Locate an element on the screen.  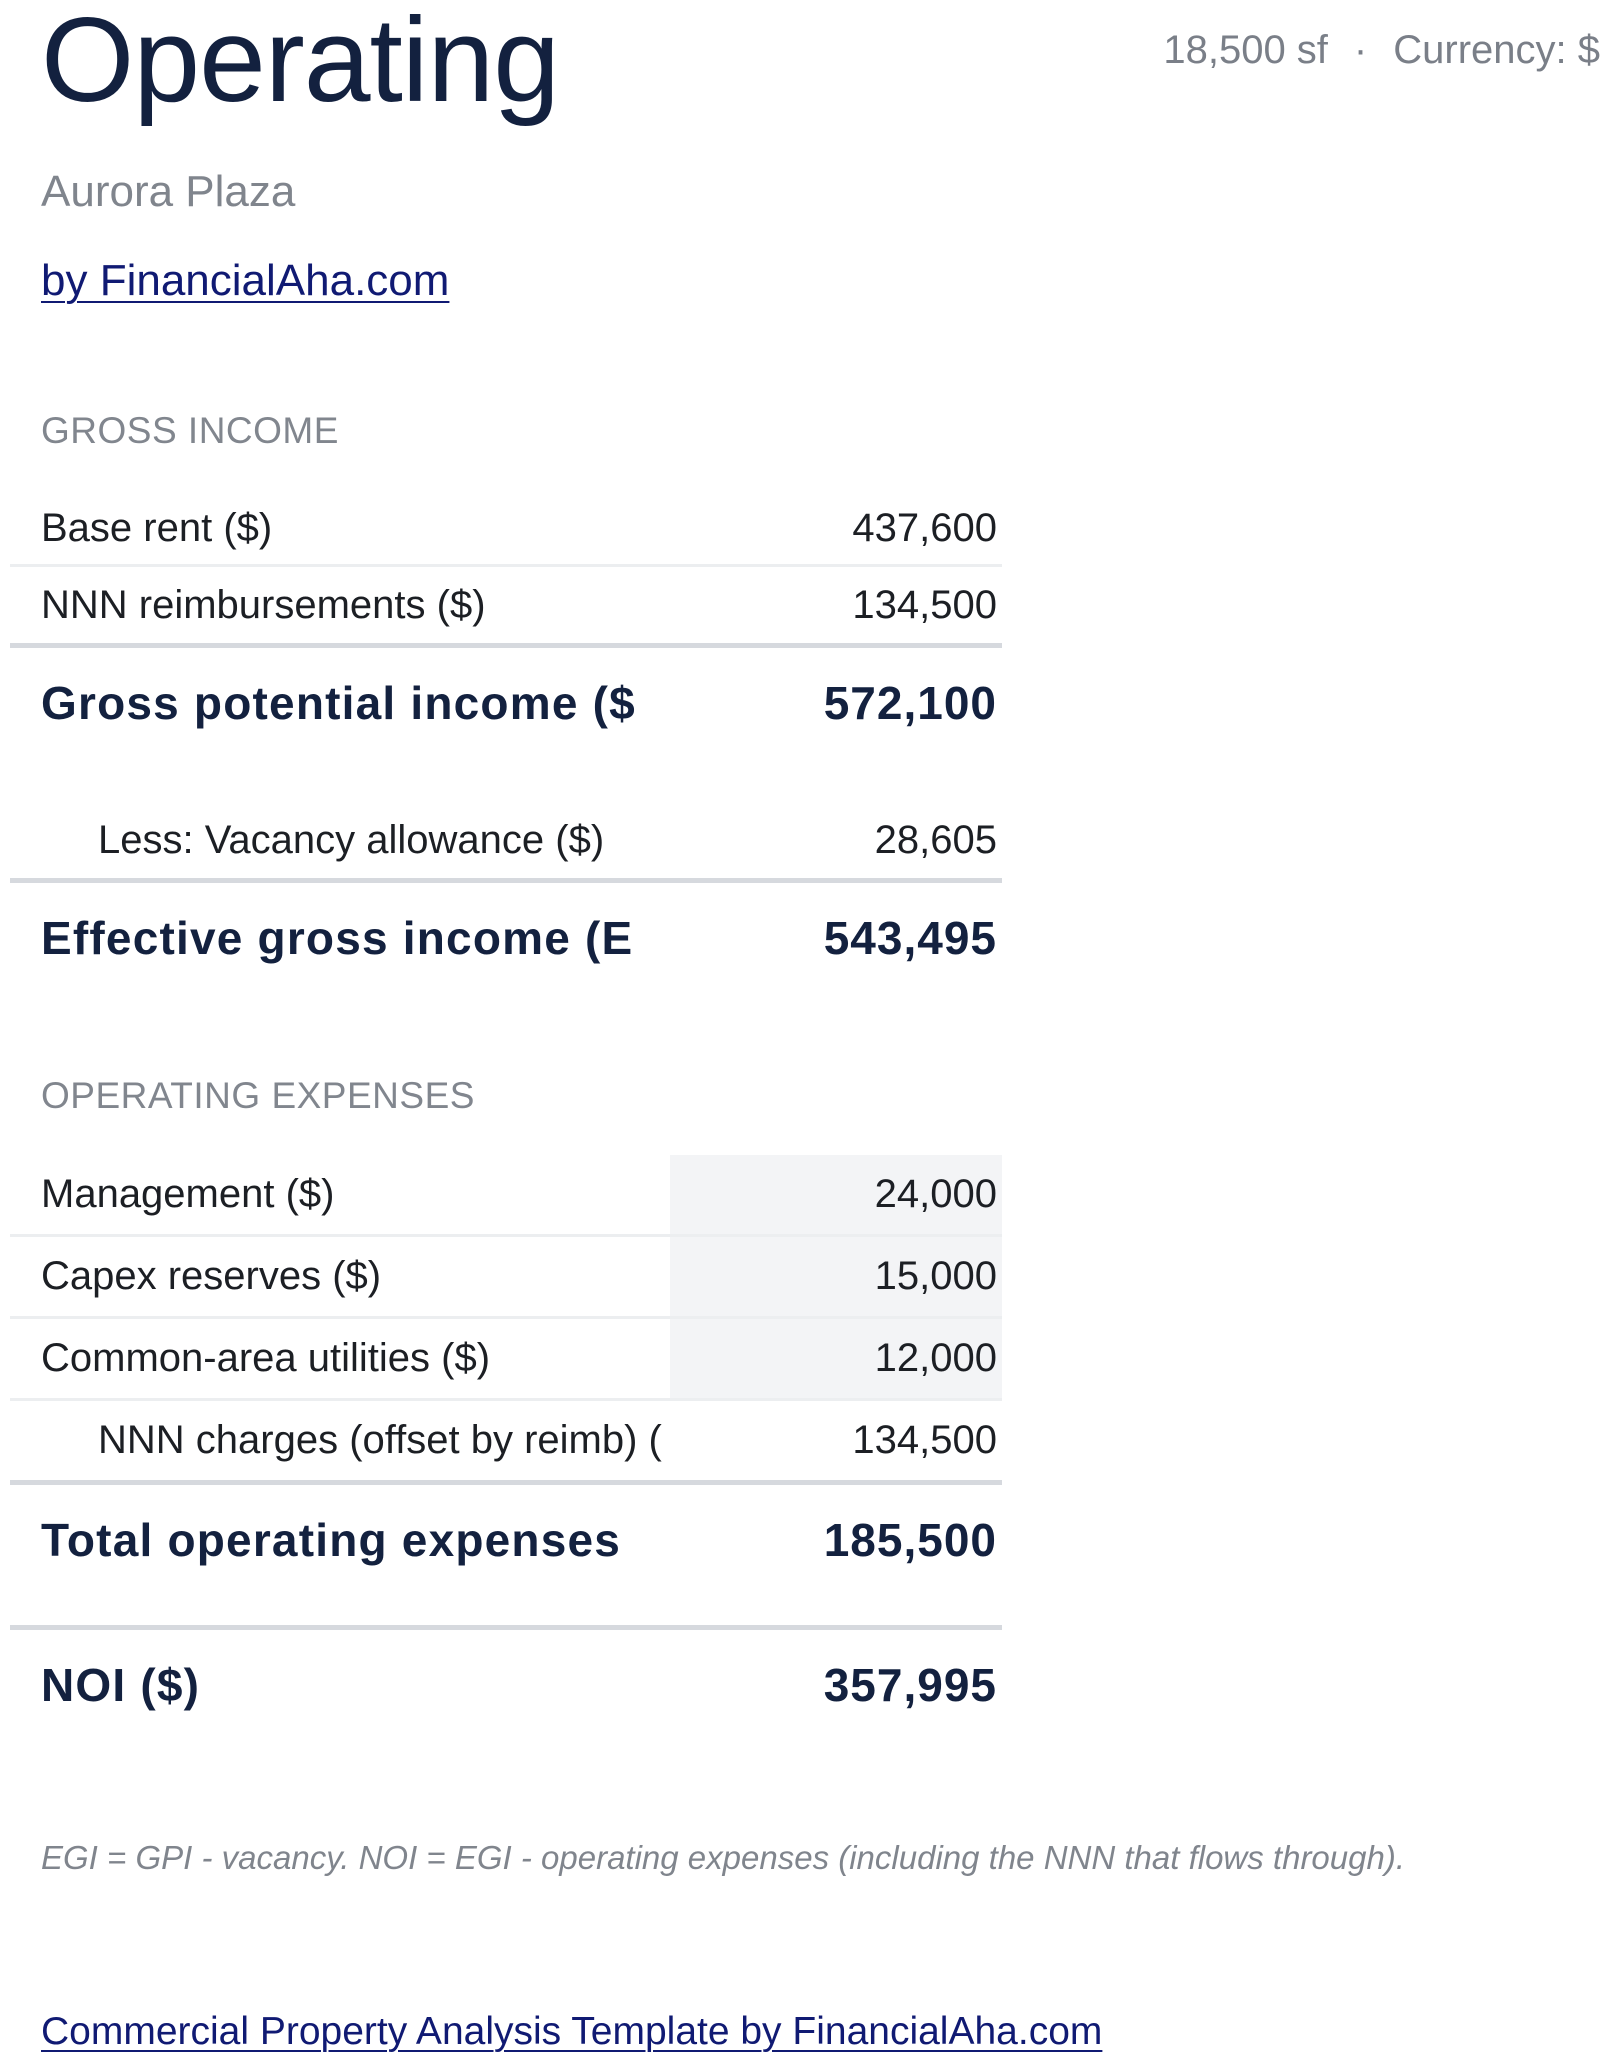
effective-gross-income-value: 543,495 is located at coordinates (910, 938).